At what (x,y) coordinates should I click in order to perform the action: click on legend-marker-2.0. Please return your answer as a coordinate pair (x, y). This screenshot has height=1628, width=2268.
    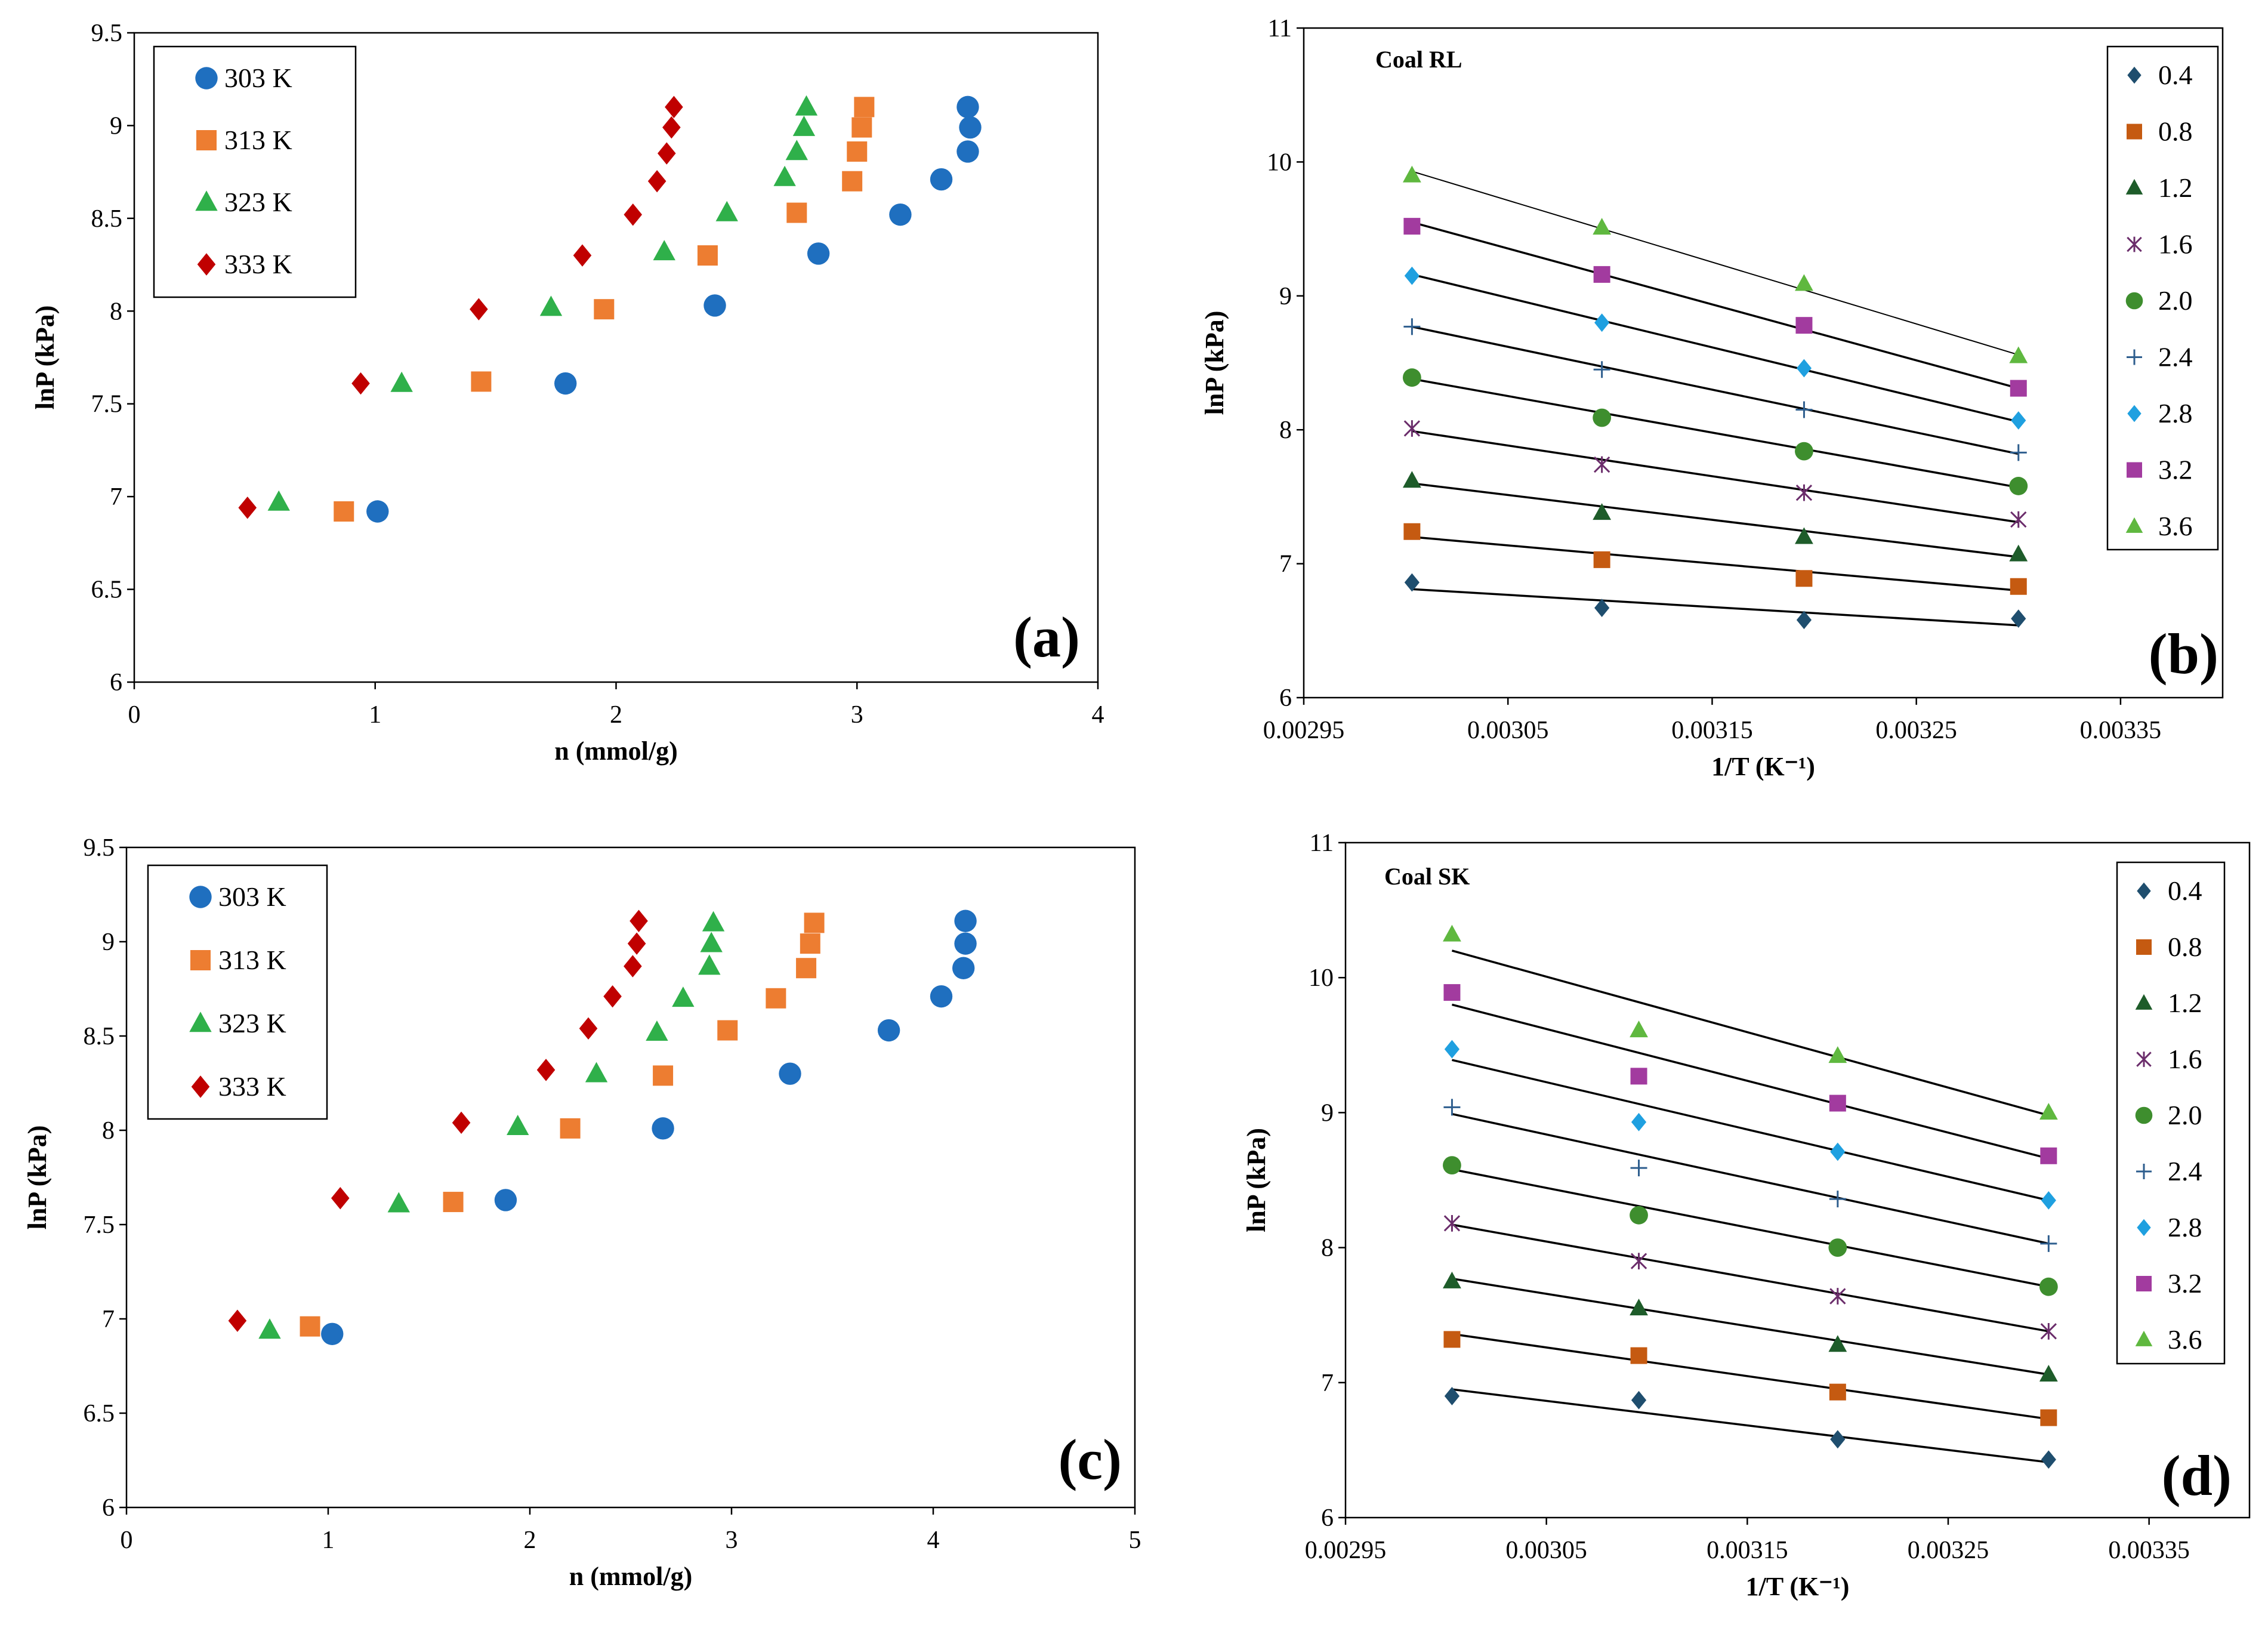
    Looking at the image, I should click on (2134, 301).